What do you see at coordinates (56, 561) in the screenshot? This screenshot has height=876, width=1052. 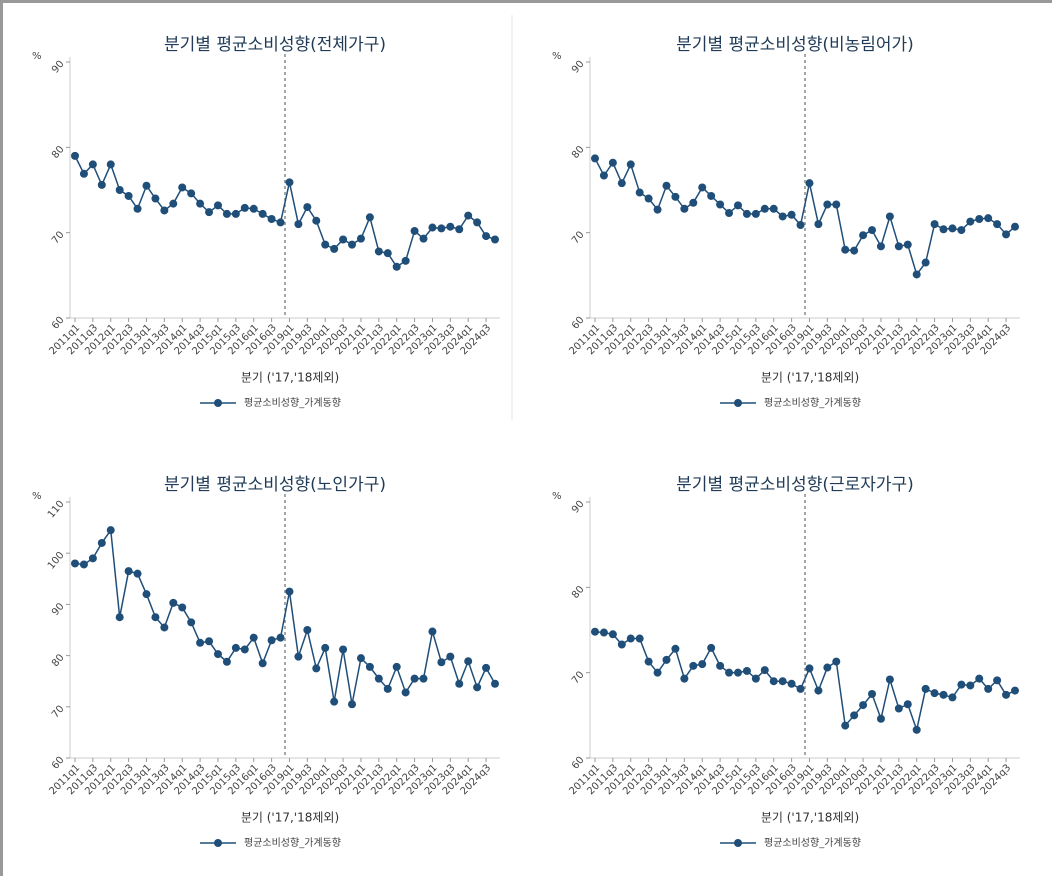 I see `y-tick-label: 100` at bounding box center [56, 561].